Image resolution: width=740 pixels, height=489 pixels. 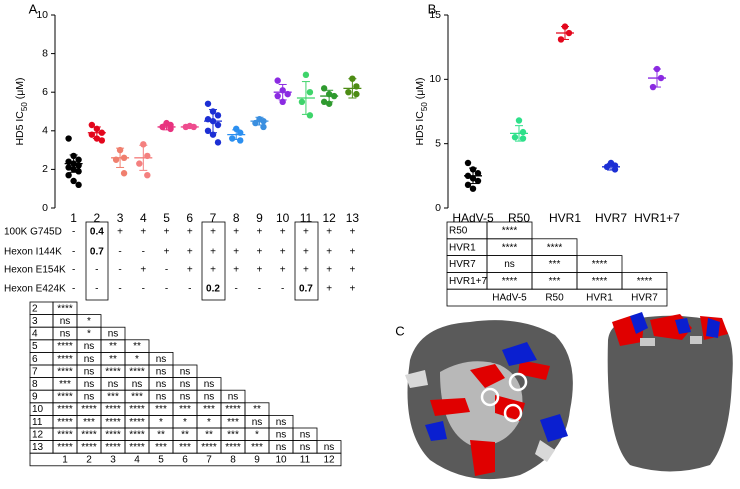 What do you see at coordinates (565, 218) in the screenshot?
I see `x-tick-label: HVR1` at bounding box center [565, 218].